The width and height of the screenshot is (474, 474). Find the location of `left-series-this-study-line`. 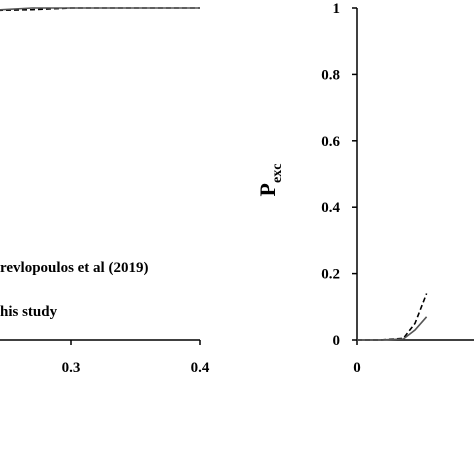

left-series-this-study-line is located at coordinates (100, 9).